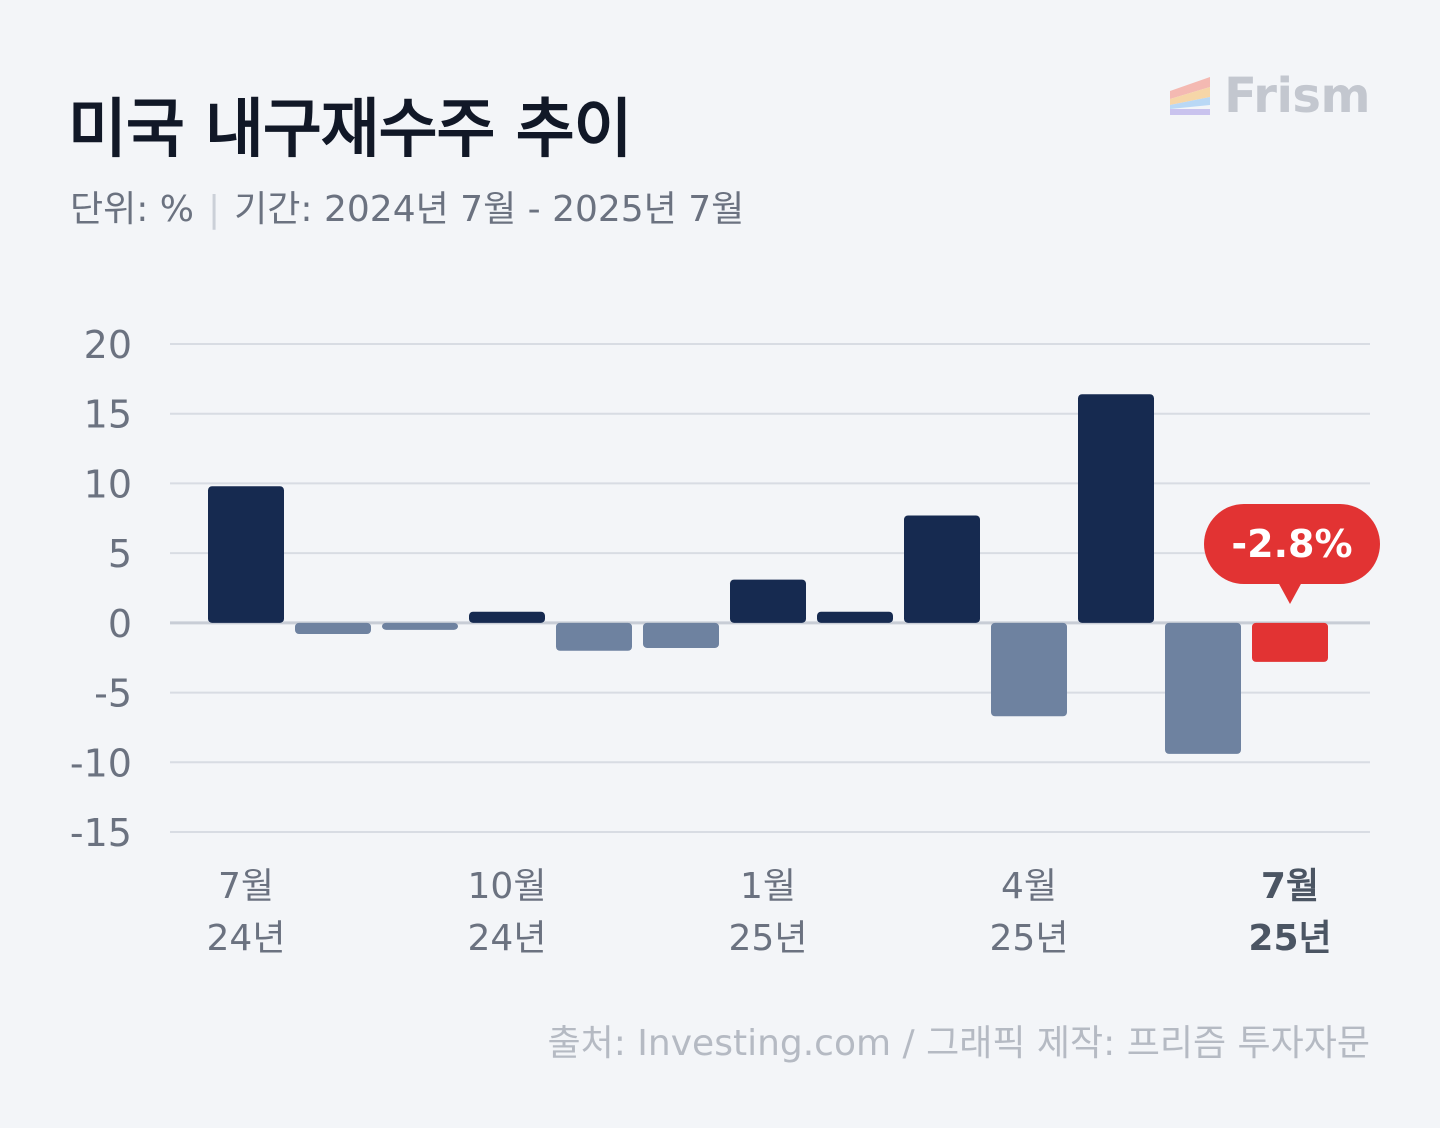 This screenshot has height=1128, width=1440. Describe the element at coordinates (113, 694) in the screenshot. I see `y-tick-label: -5` at that location.